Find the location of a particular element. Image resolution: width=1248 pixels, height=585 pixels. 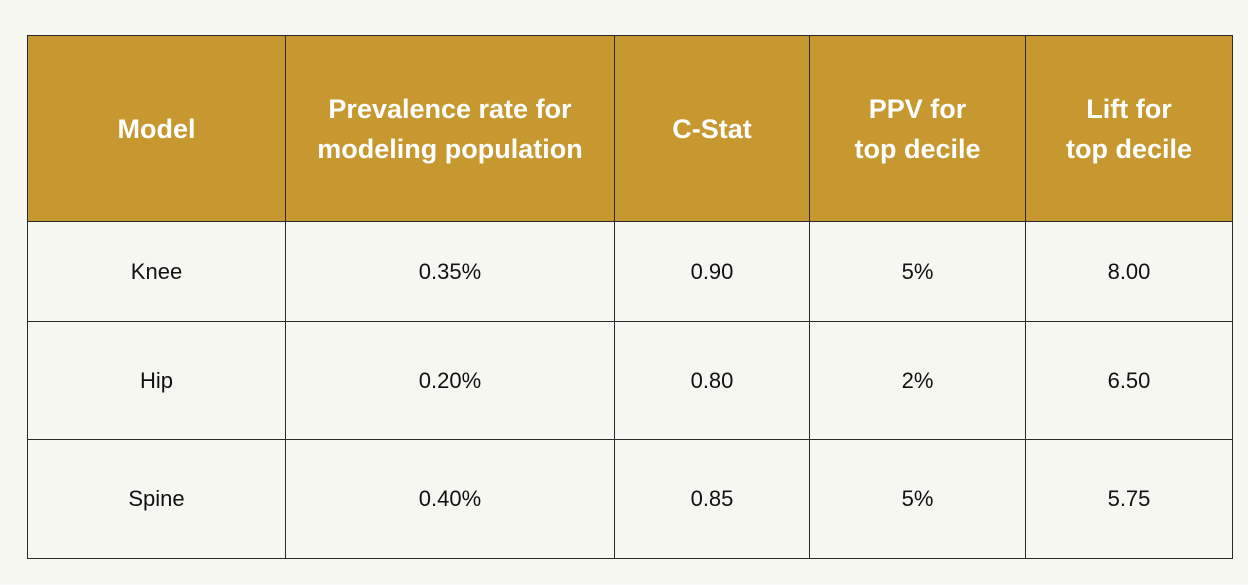

cell-lift: 6.50 is located at coordinates (1129, 380).